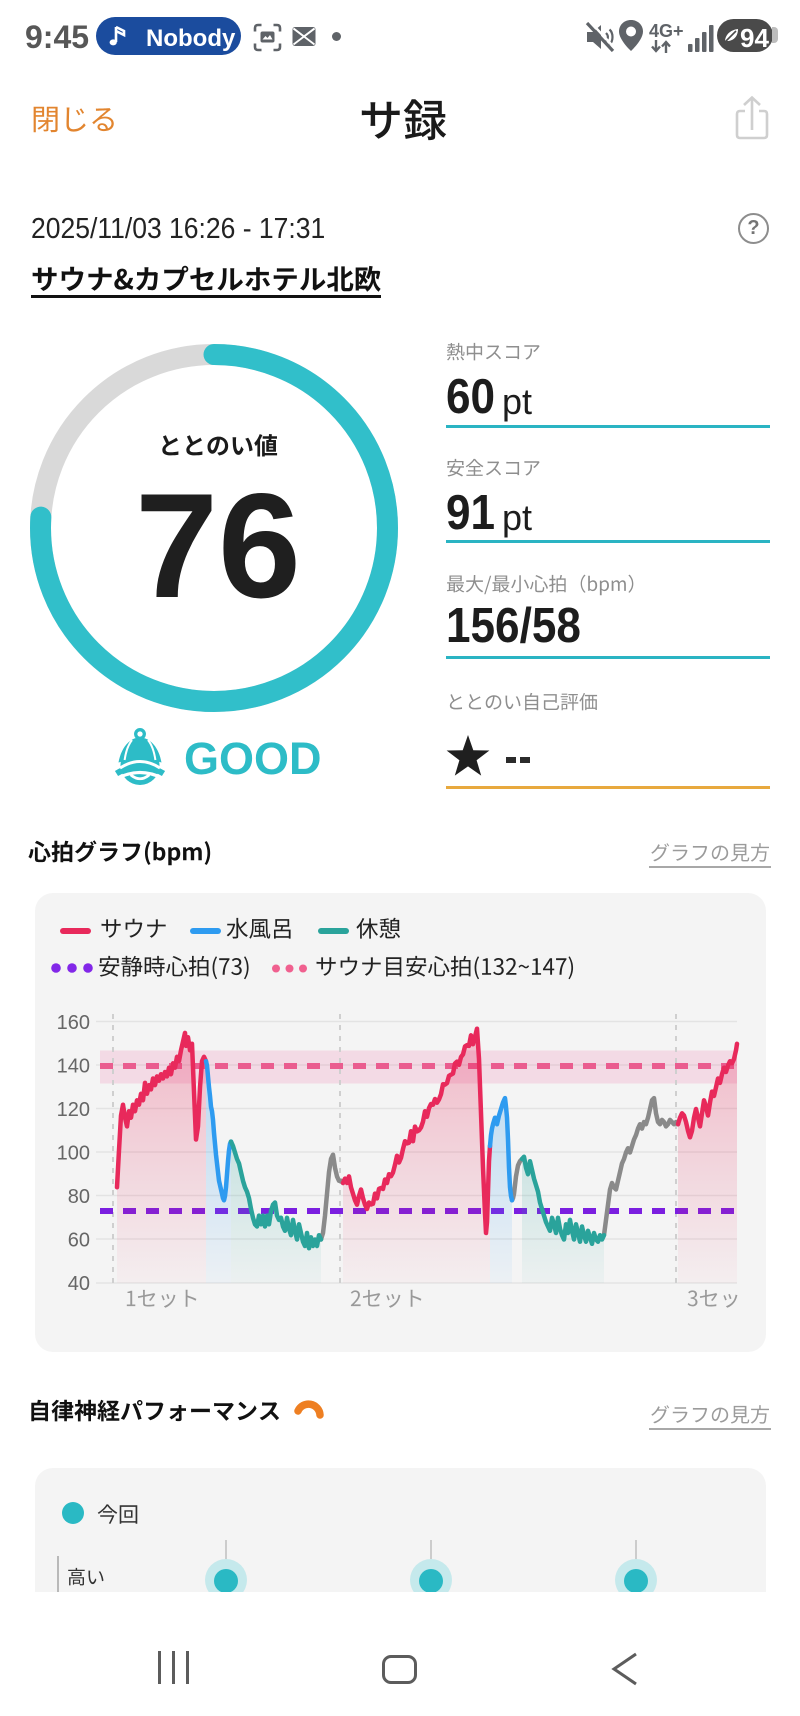 The image size is (800, 1716). I want to click on svg-text: 40, so click(79, 1284).